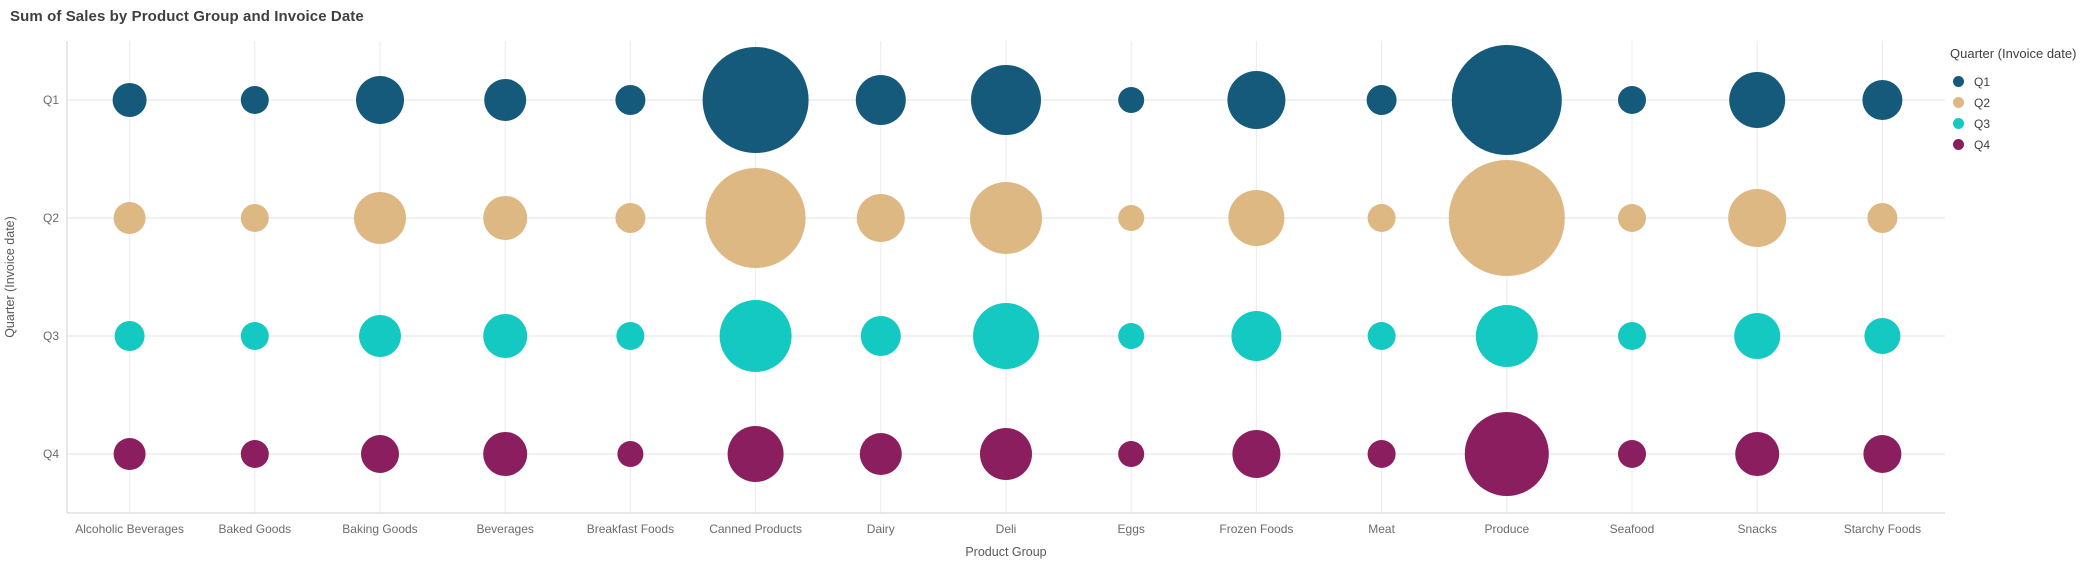 The image size is (2093, 565). Describe the element at coordinates (51, 336) in the screenshot. I see `y-tick-label: Q3` at that location.